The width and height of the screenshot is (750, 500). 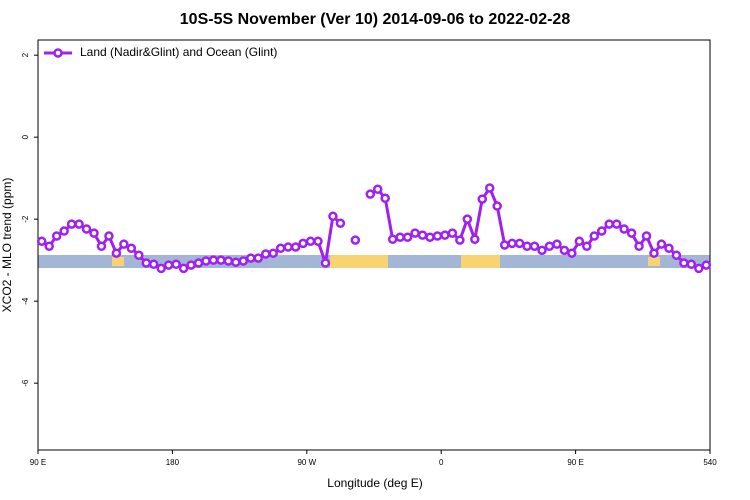 I want to click on y-tick-label: -6, so click(x=25, y=383).